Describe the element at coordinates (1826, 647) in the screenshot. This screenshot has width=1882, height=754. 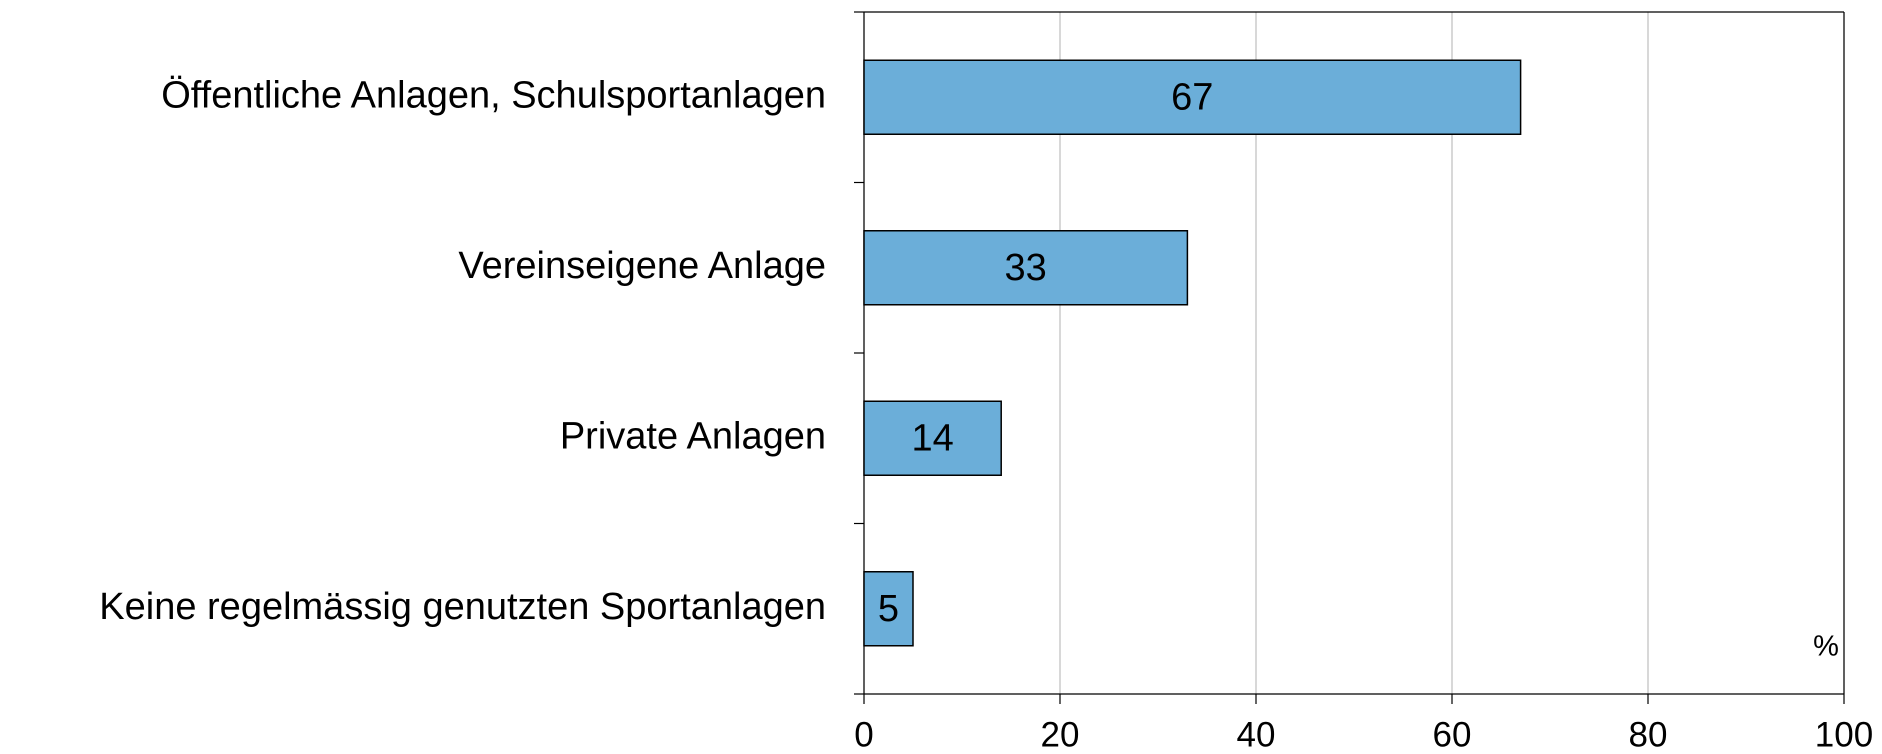
I see `unit-annotation: %` at that location.